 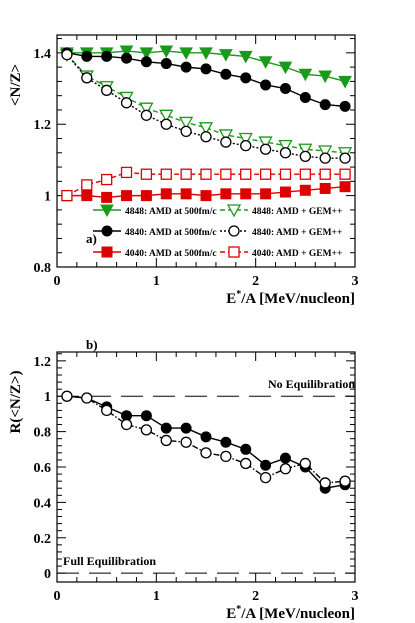 What do you see at coordinates (109, 561) in the screenshot?
I see `full-equilibration-label: Full Equilibration` at bounding box center [109, 561].